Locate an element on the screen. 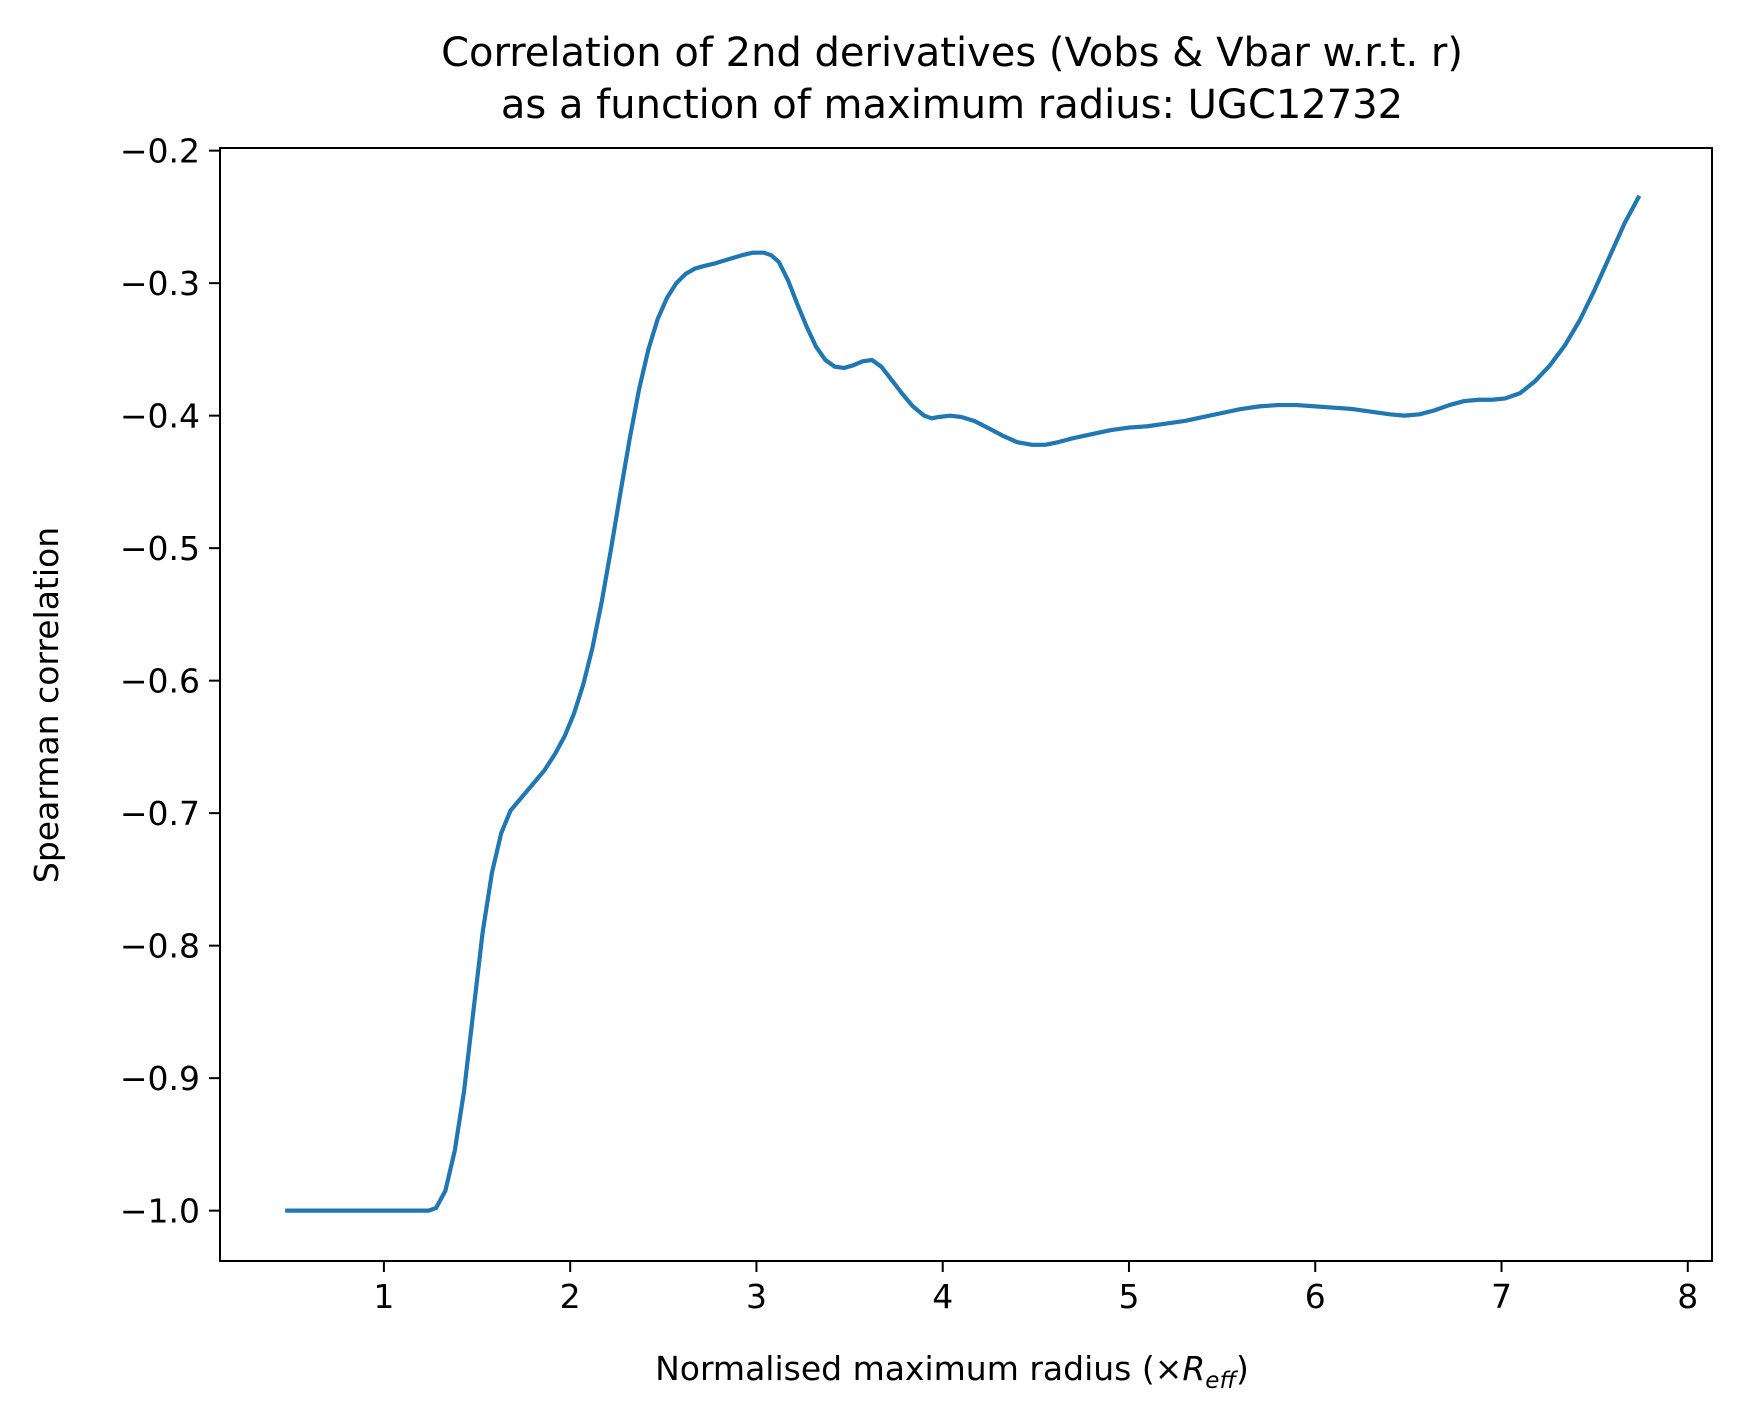 Image resolution: width=1737 pixels, height=1418 pixels. y-tick-label-−0.7: −0.7 is located at coordinates (160, 813).